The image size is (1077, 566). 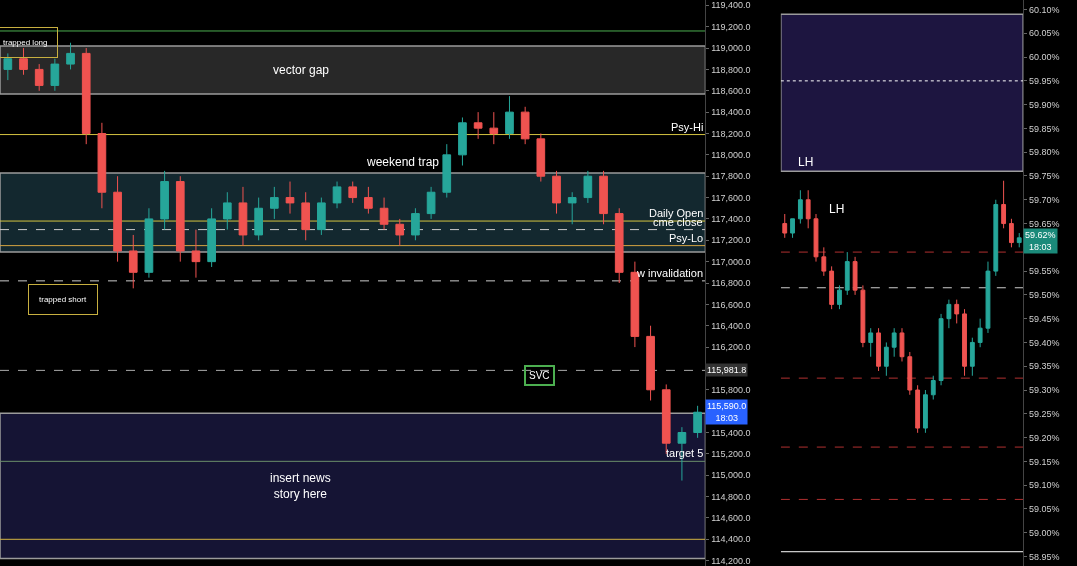 What do you see at coordinates (731, 197) in the screenshot?
I see `y-tick-label: 117,600.0` at bounding box center [731, 197].